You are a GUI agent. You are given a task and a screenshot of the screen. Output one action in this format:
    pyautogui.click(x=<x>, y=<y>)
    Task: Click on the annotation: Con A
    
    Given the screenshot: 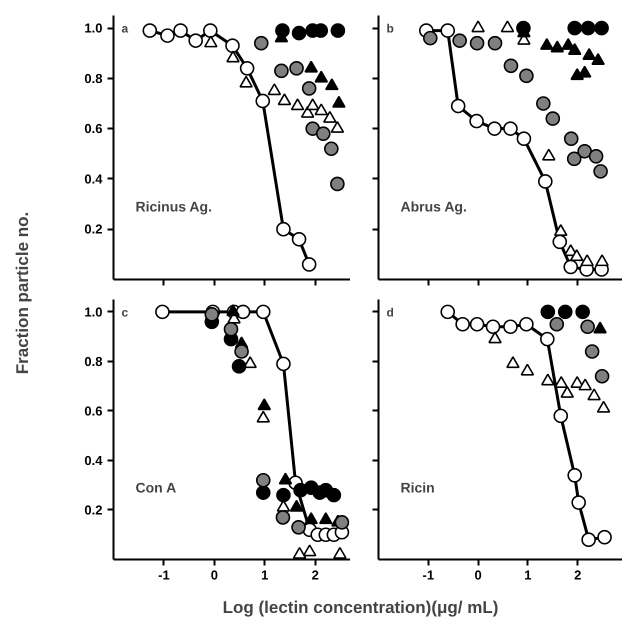 What is the action you would take?
    pyautogui.click(x=156, y=488)
    